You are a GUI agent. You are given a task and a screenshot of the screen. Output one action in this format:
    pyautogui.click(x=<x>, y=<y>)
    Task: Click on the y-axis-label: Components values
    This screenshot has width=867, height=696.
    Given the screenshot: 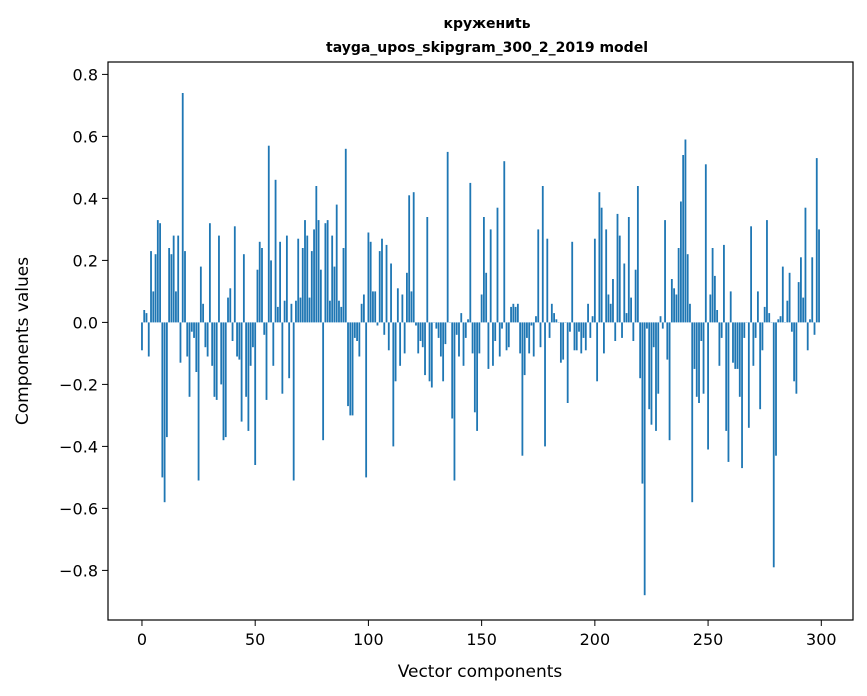 What is the action you would take?
    pyautogui.click(x=23, y=341)
    